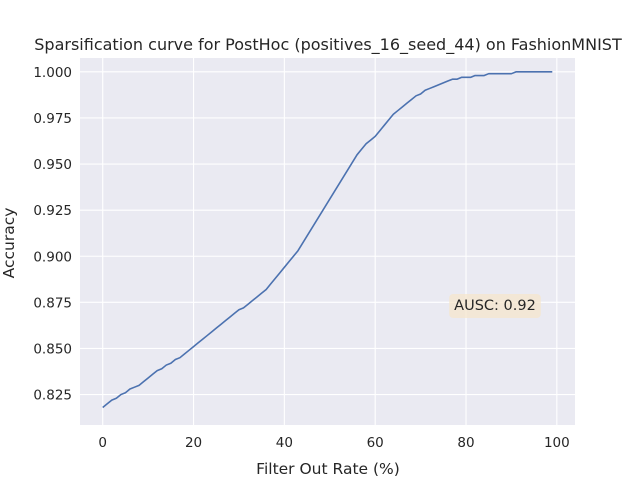 The image size is (640, 480). Describe the element at coordinates (52, 165) in the screenshot. I see `y-tick-label: 0.950` at that location.